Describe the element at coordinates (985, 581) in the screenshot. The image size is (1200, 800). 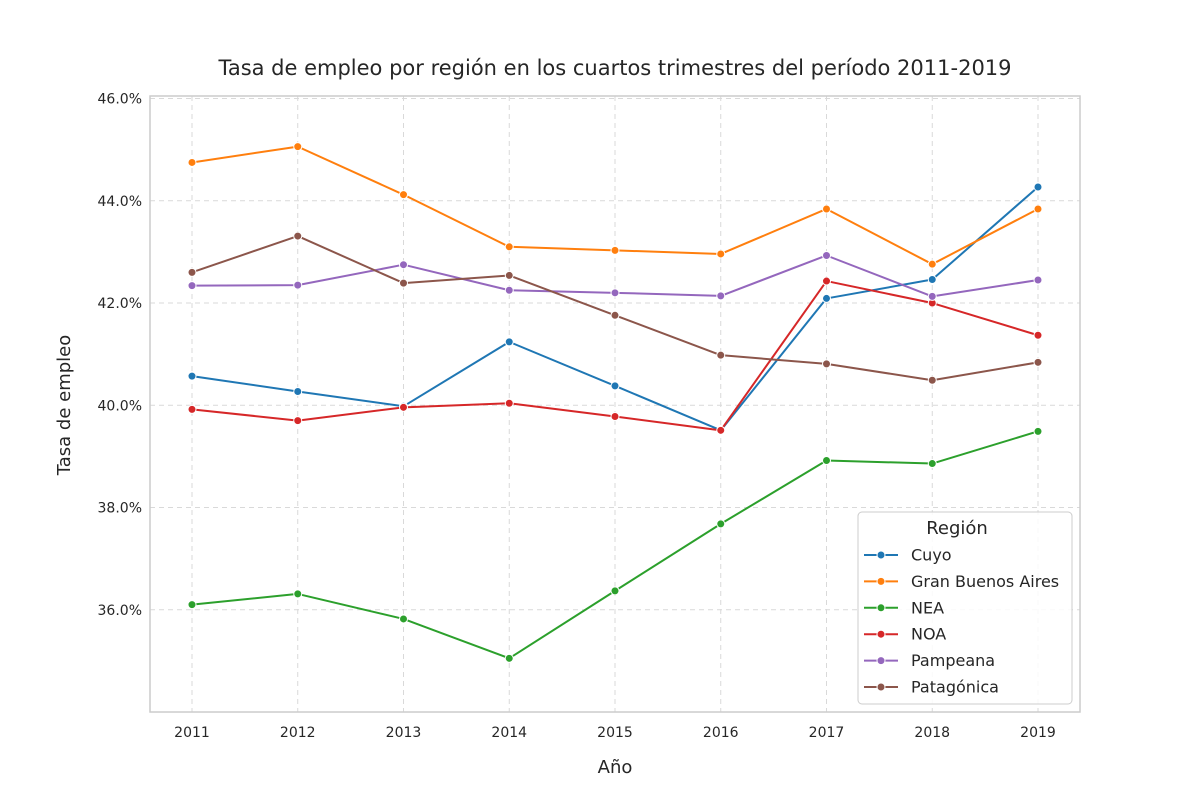
I see `legend-label: Gran Buenos Aires` at that location.